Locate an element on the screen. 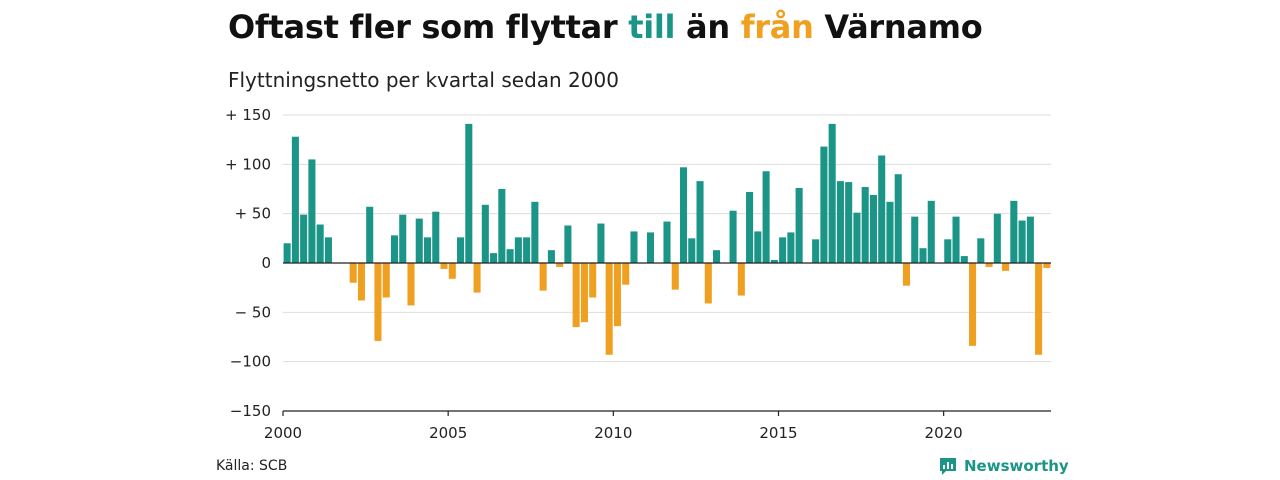 This screenshot has height=480, width=1280. y-tick-label: + 50 is located at coordinates (253, 214).